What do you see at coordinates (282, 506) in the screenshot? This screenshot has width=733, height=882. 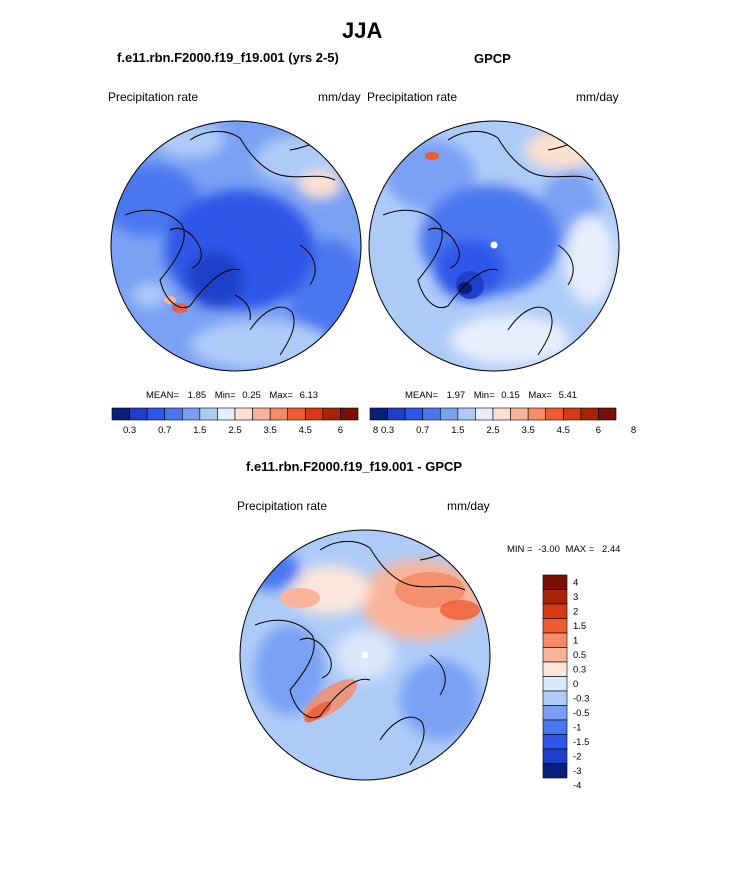 I see `panel-3-left-label: Precipitation rate` at bounding box center [282, 506].